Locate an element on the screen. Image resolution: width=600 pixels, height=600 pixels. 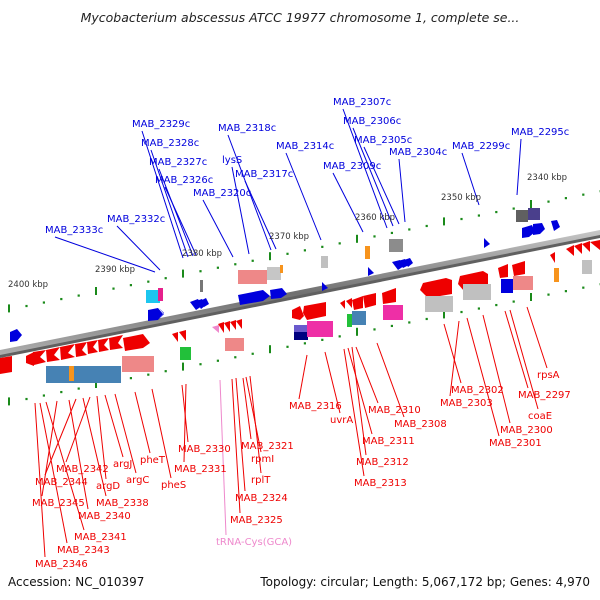
gene-label: MAB_2328c is located at coordinates (170, 143).